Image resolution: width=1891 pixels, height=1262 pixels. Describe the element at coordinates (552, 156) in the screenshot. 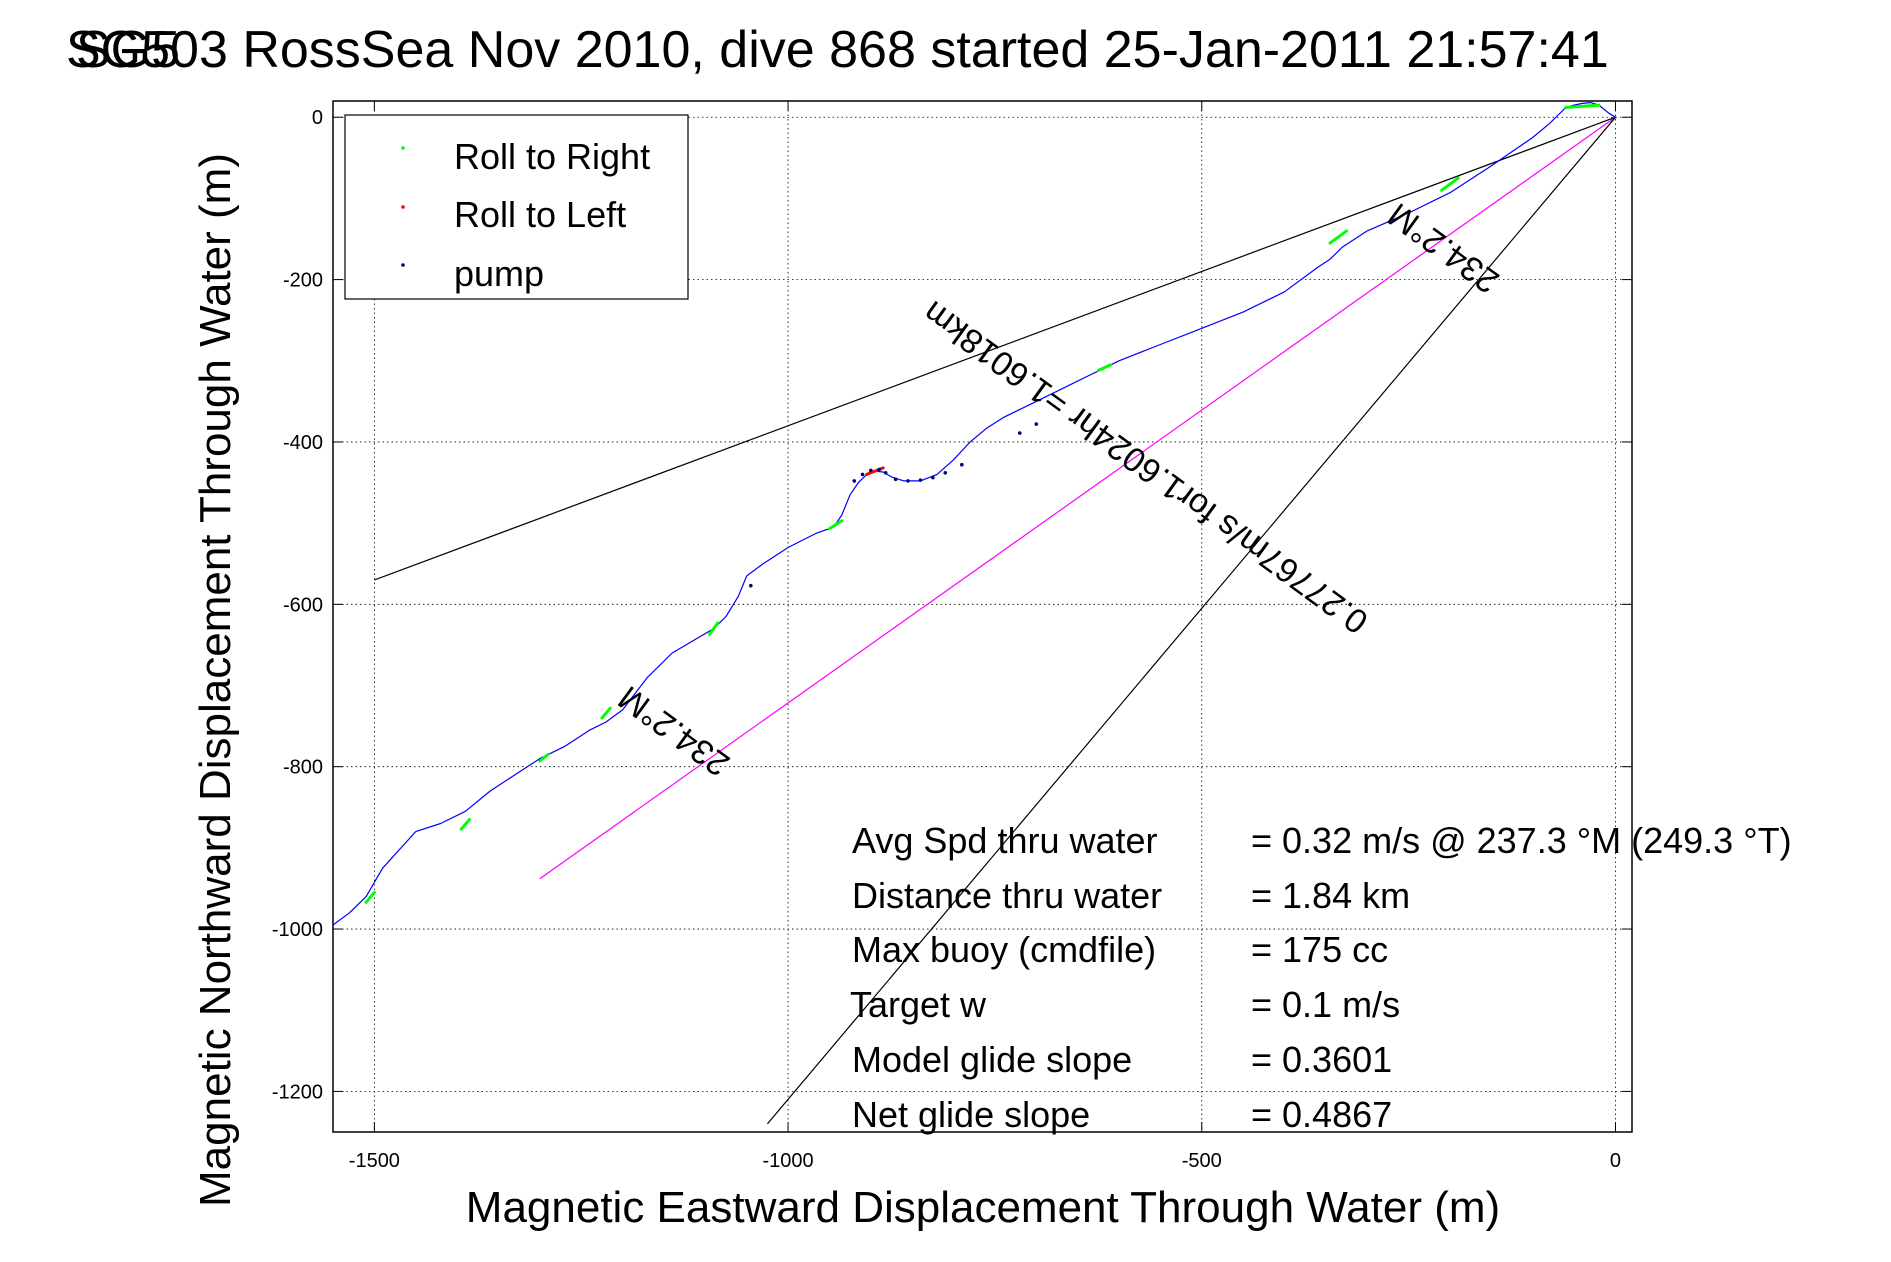

I see `legend-label-roll-right: Roll to Right` at that location.